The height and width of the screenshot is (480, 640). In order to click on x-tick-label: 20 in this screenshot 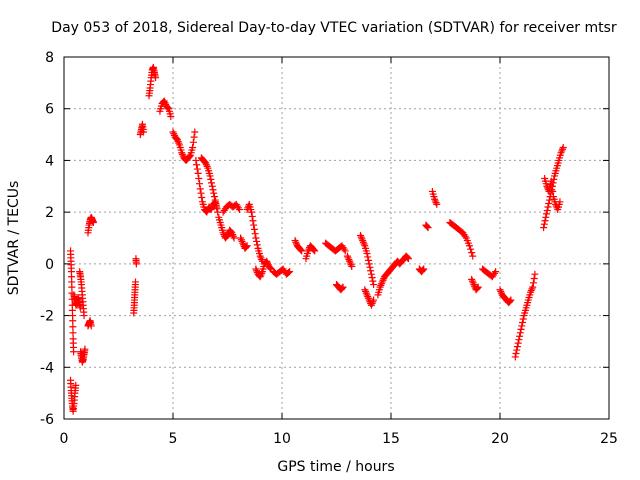, I will do `click(500, 439)`.